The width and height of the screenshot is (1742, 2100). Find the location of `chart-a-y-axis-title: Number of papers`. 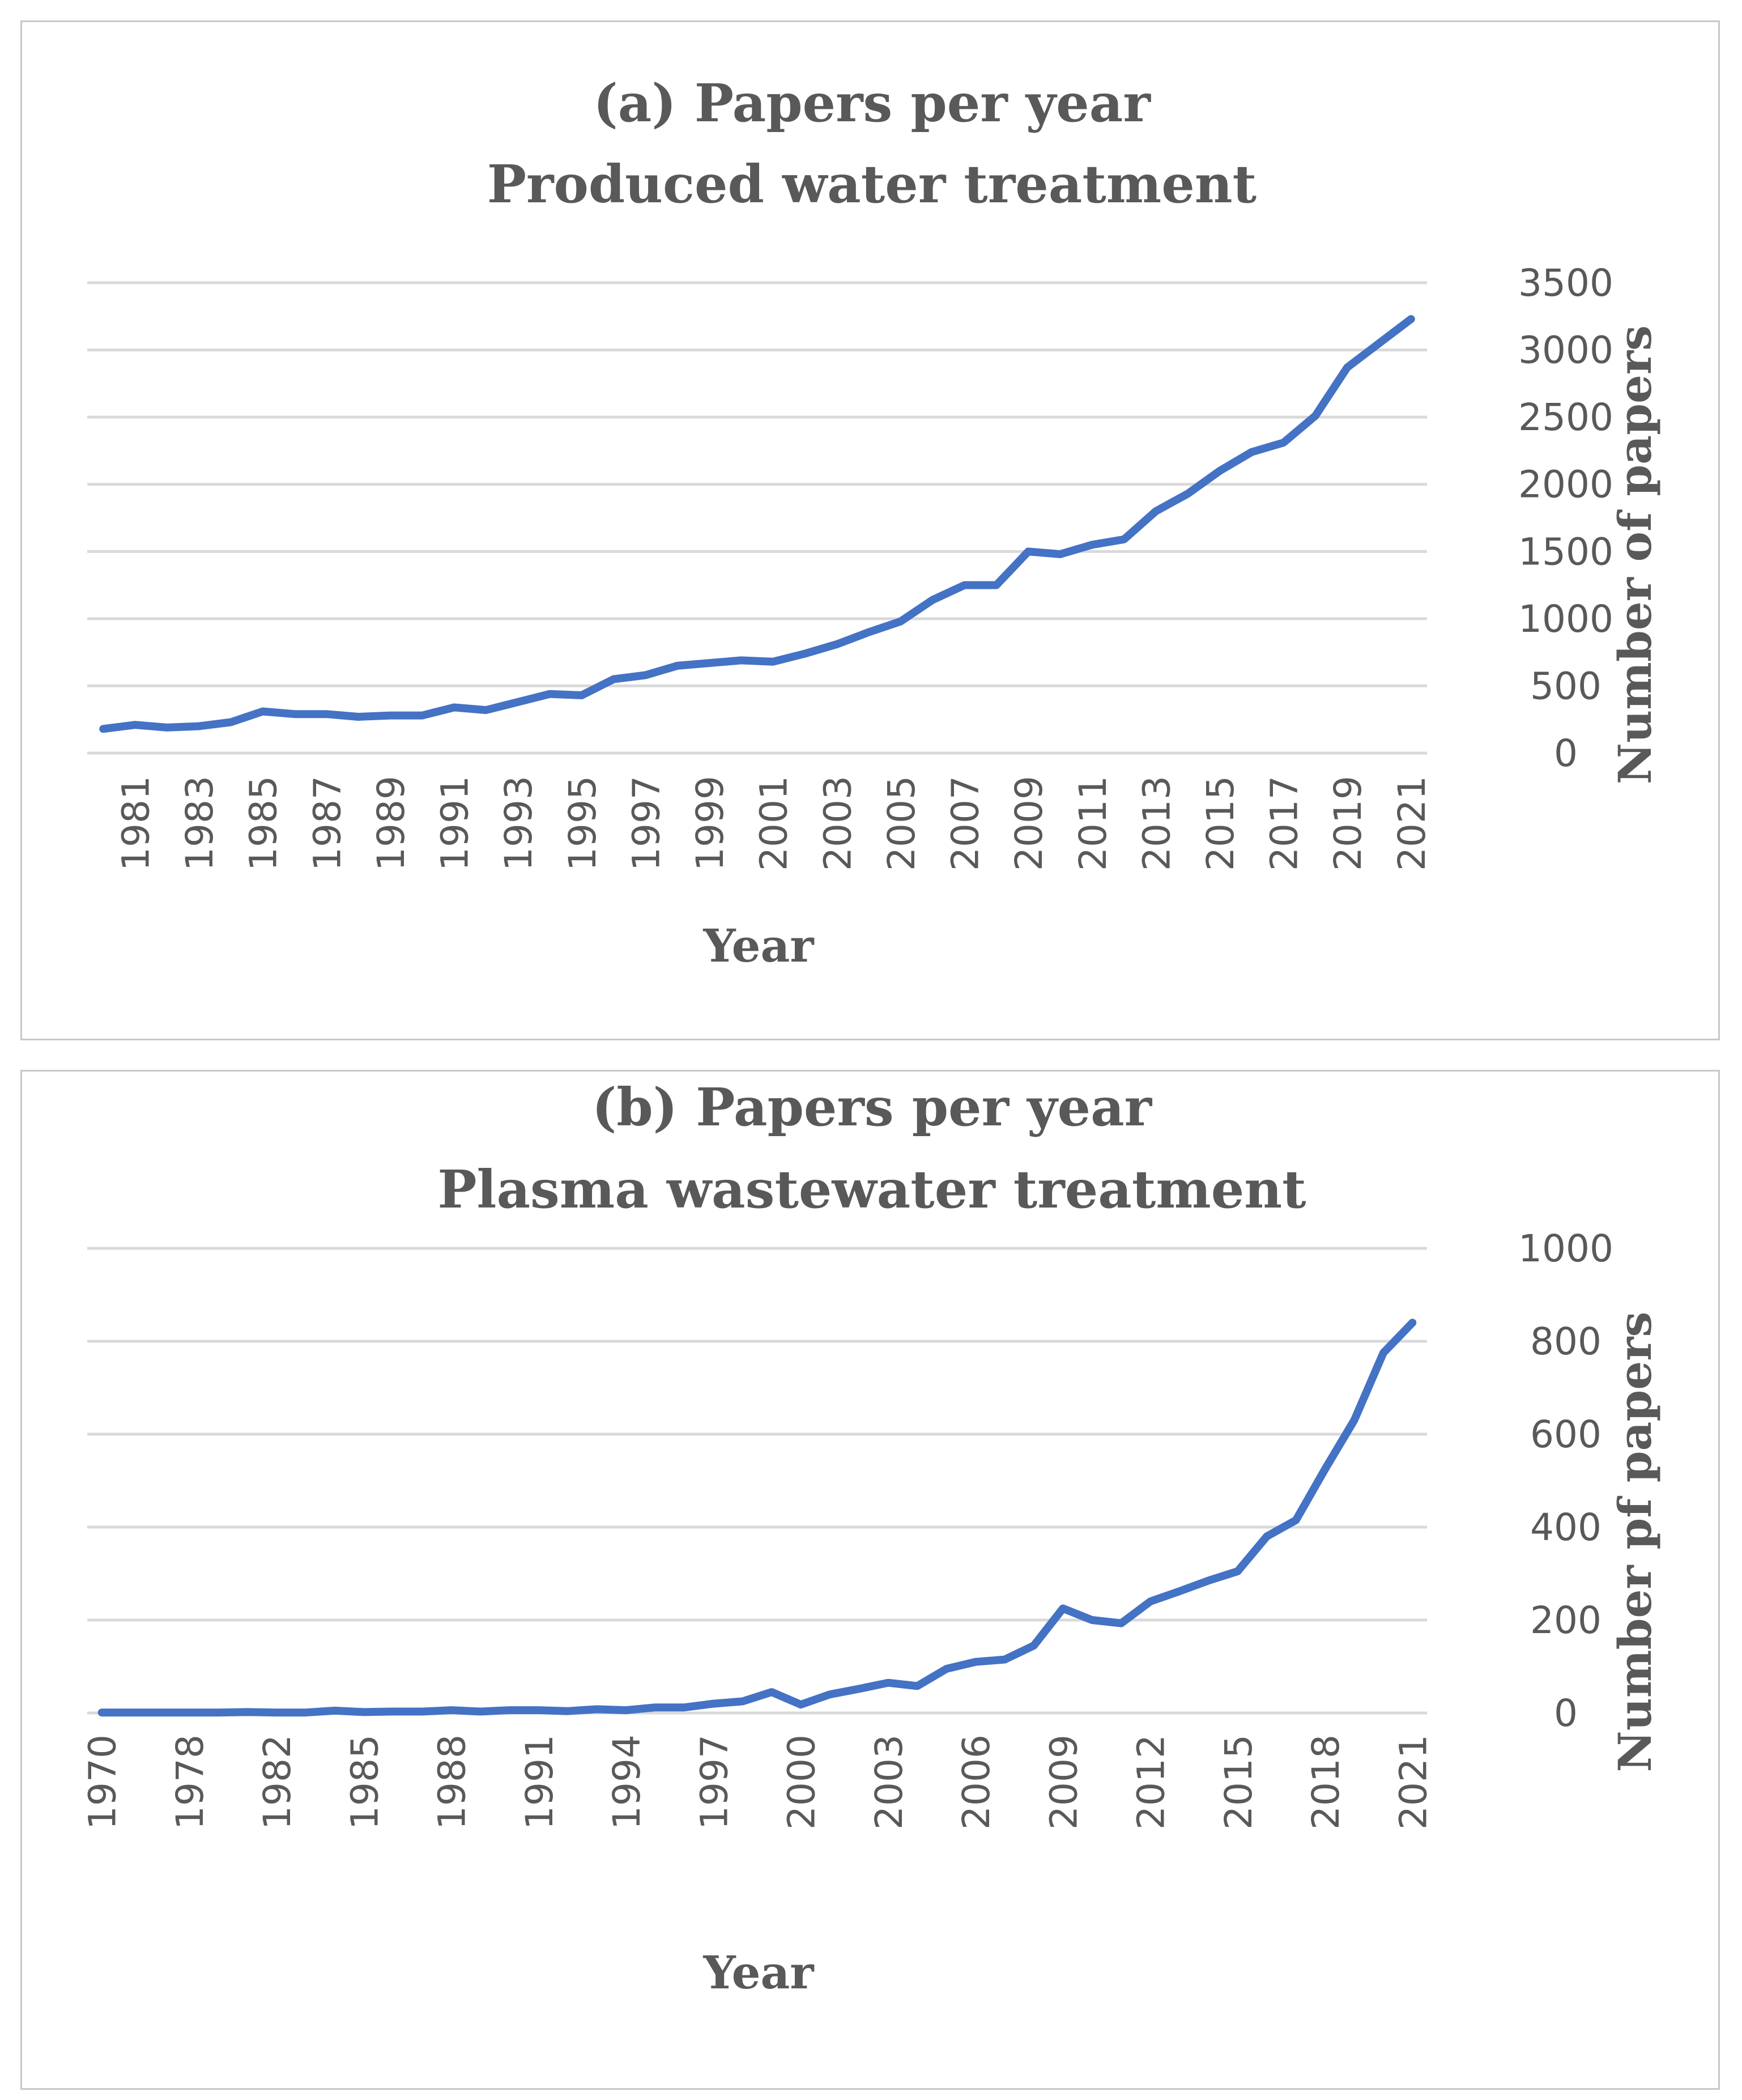

chart-a-y-axis-title: Number of papers is located at coordinates (1635, 554).